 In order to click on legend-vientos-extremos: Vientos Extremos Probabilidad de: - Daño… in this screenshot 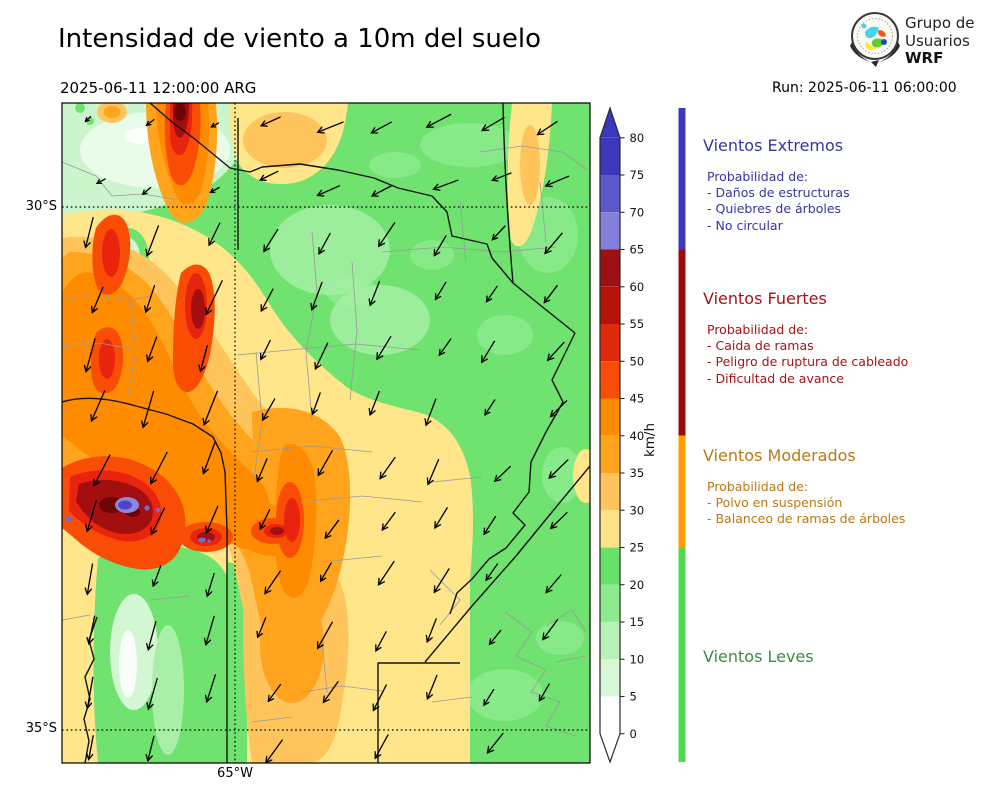, I will do `click(847, 185)`.